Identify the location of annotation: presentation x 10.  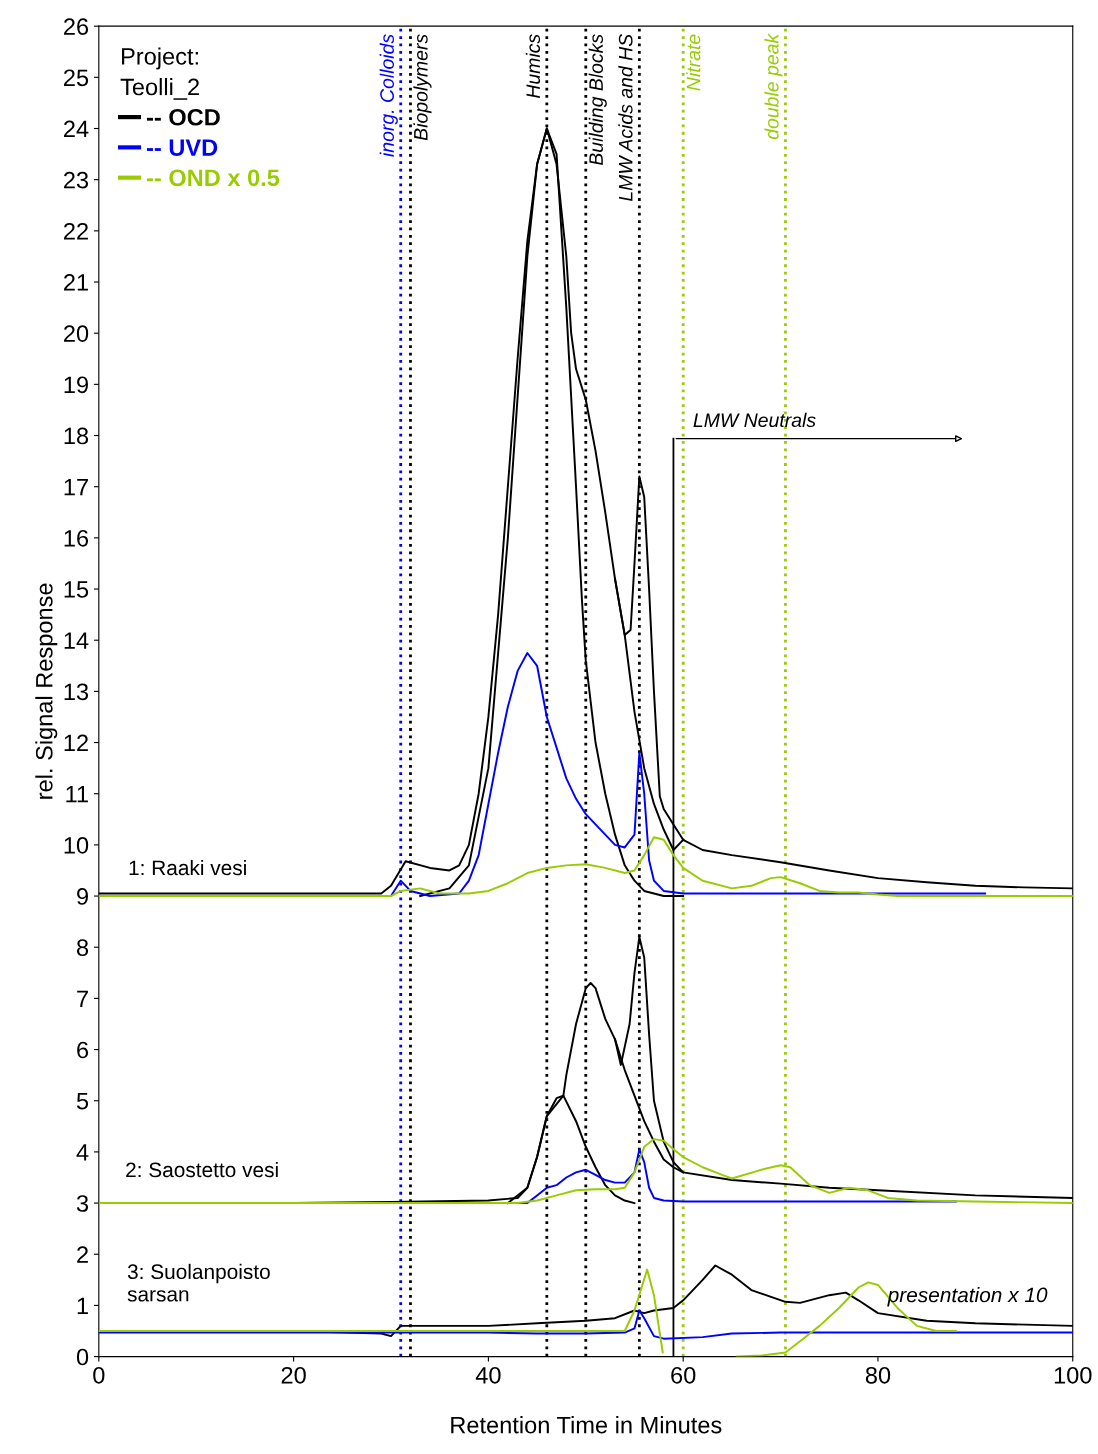
(967, 1297).